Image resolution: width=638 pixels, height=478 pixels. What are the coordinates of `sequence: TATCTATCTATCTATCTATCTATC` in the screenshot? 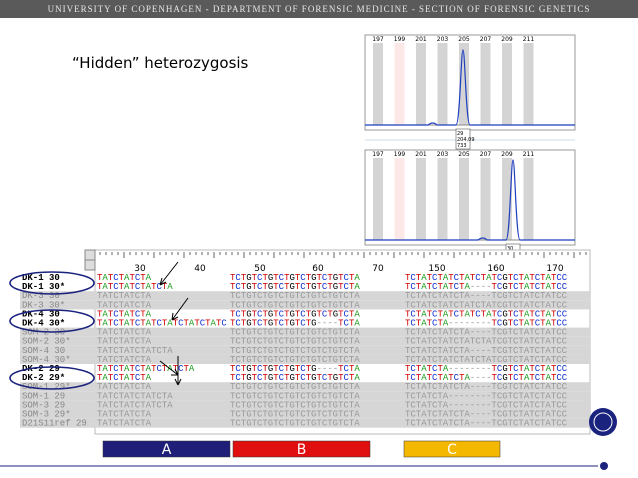 It's located at (162, 324).